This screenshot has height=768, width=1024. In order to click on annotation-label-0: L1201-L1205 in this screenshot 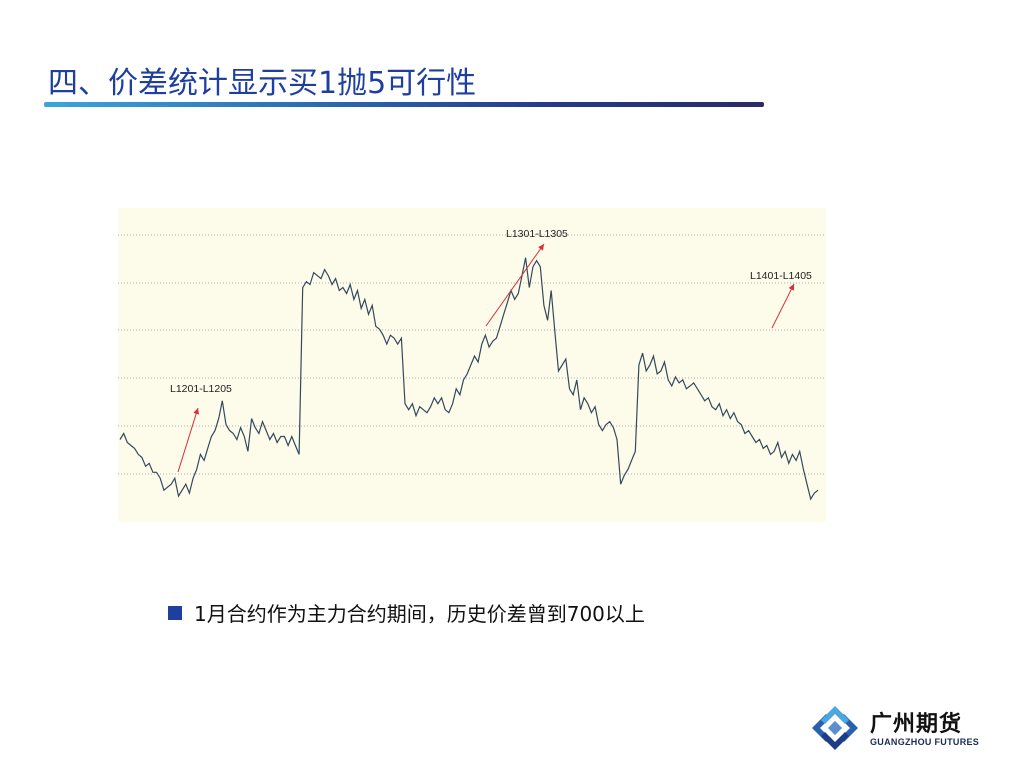, I will do `click(201, 389)`.